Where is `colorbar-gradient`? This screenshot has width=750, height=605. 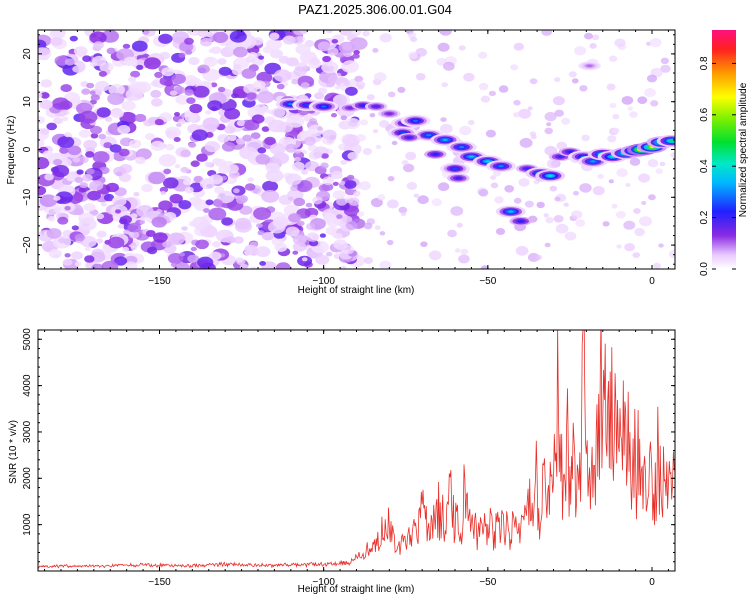
colorbar-gradient is located at coordinates (724, 149).